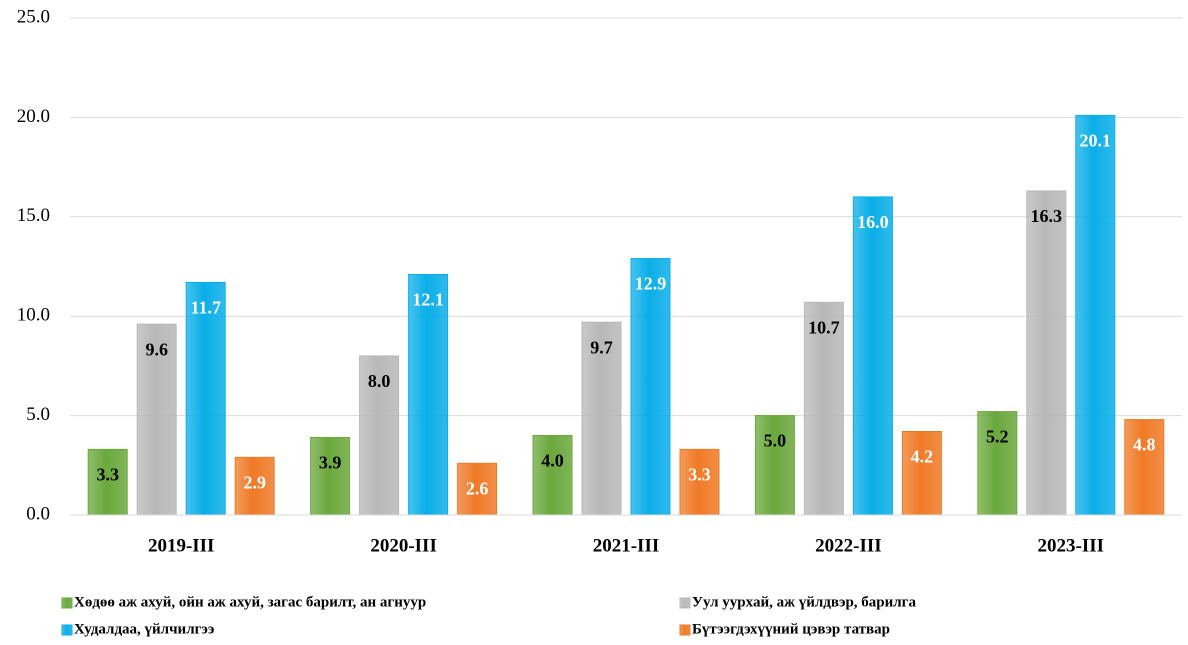 The width and height of the screenshot is (1188, 645). Describe the element at coordinates (156, 349) in the screenshot. I see `data-label: 9.6` at that location.